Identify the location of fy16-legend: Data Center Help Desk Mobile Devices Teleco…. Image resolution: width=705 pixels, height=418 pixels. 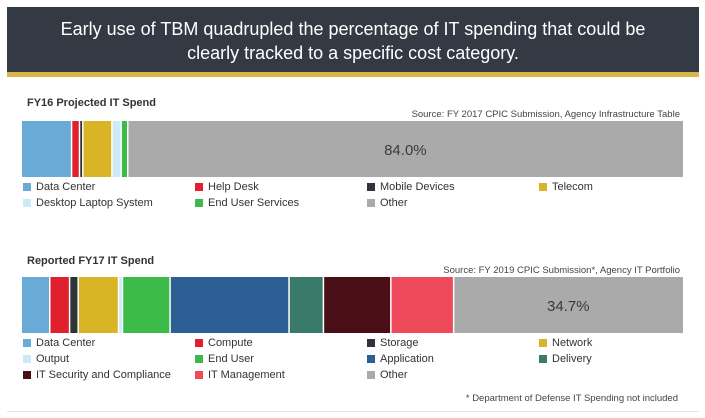
(353, 201).